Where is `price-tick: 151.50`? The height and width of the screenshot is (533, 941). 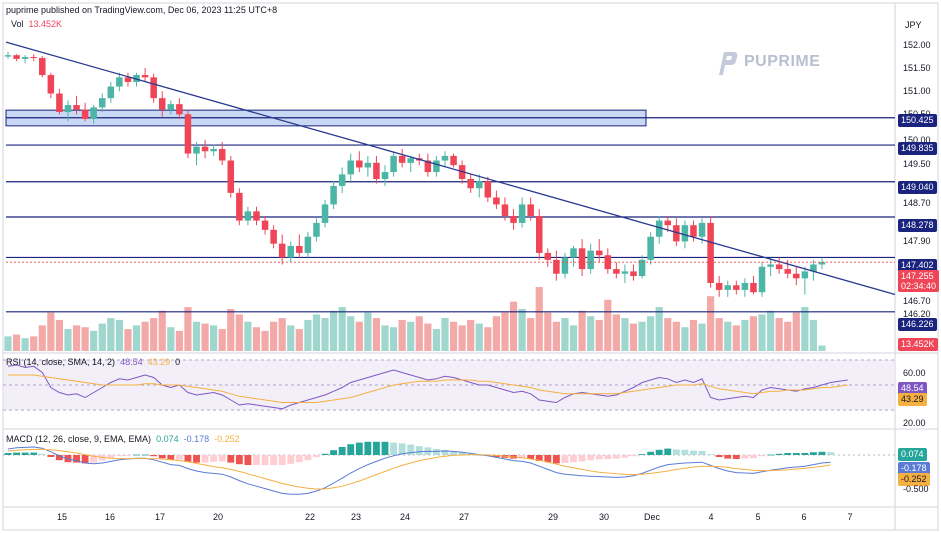 price-tick: 151.50 is located at coordinates (917, 68).